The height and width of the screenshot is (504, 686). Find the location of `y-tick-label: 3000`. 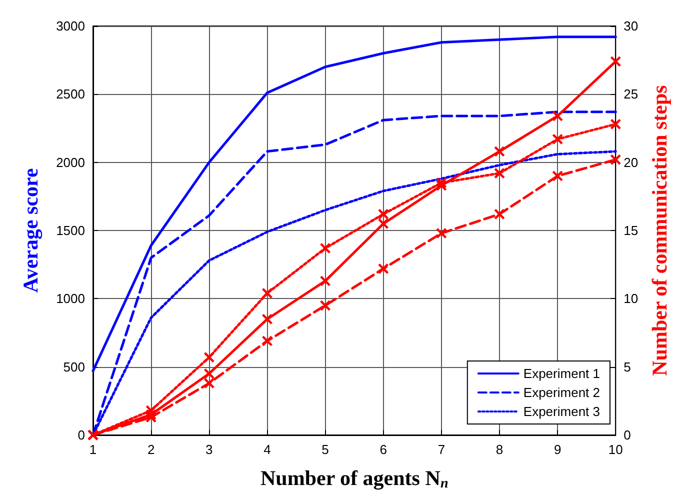

y-tick-label: 3000 is located at coordinates (70, 26).